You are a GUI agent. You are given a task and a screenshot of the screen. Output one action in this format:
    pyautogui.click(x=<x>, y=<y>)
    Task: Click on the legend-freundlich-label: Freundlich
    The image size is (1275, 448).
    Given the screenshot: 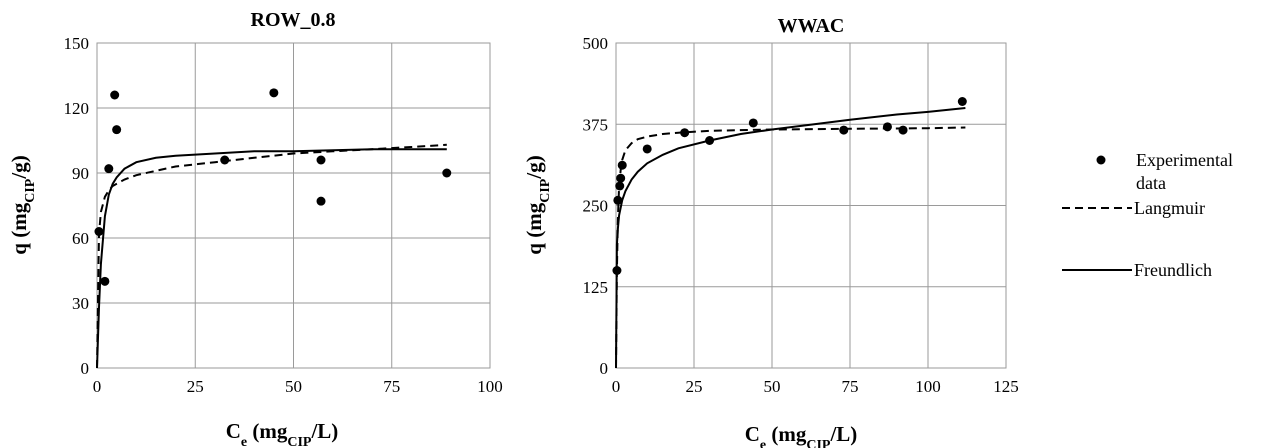 What is the action you would take?
    pyautogui.click(x=1173, y=270)
    